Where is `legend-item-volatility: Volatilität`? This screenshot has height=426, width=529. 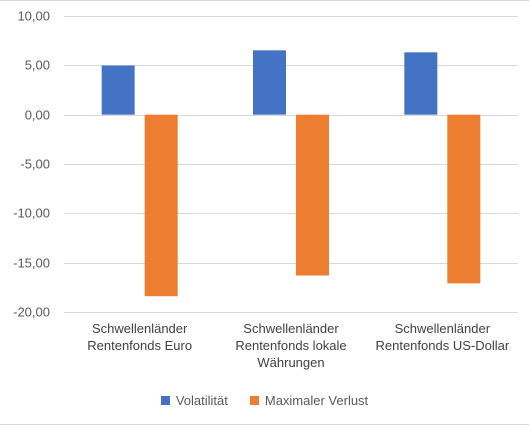
legend-item-volatility: Volatilität is located at coordinates (194, 400).